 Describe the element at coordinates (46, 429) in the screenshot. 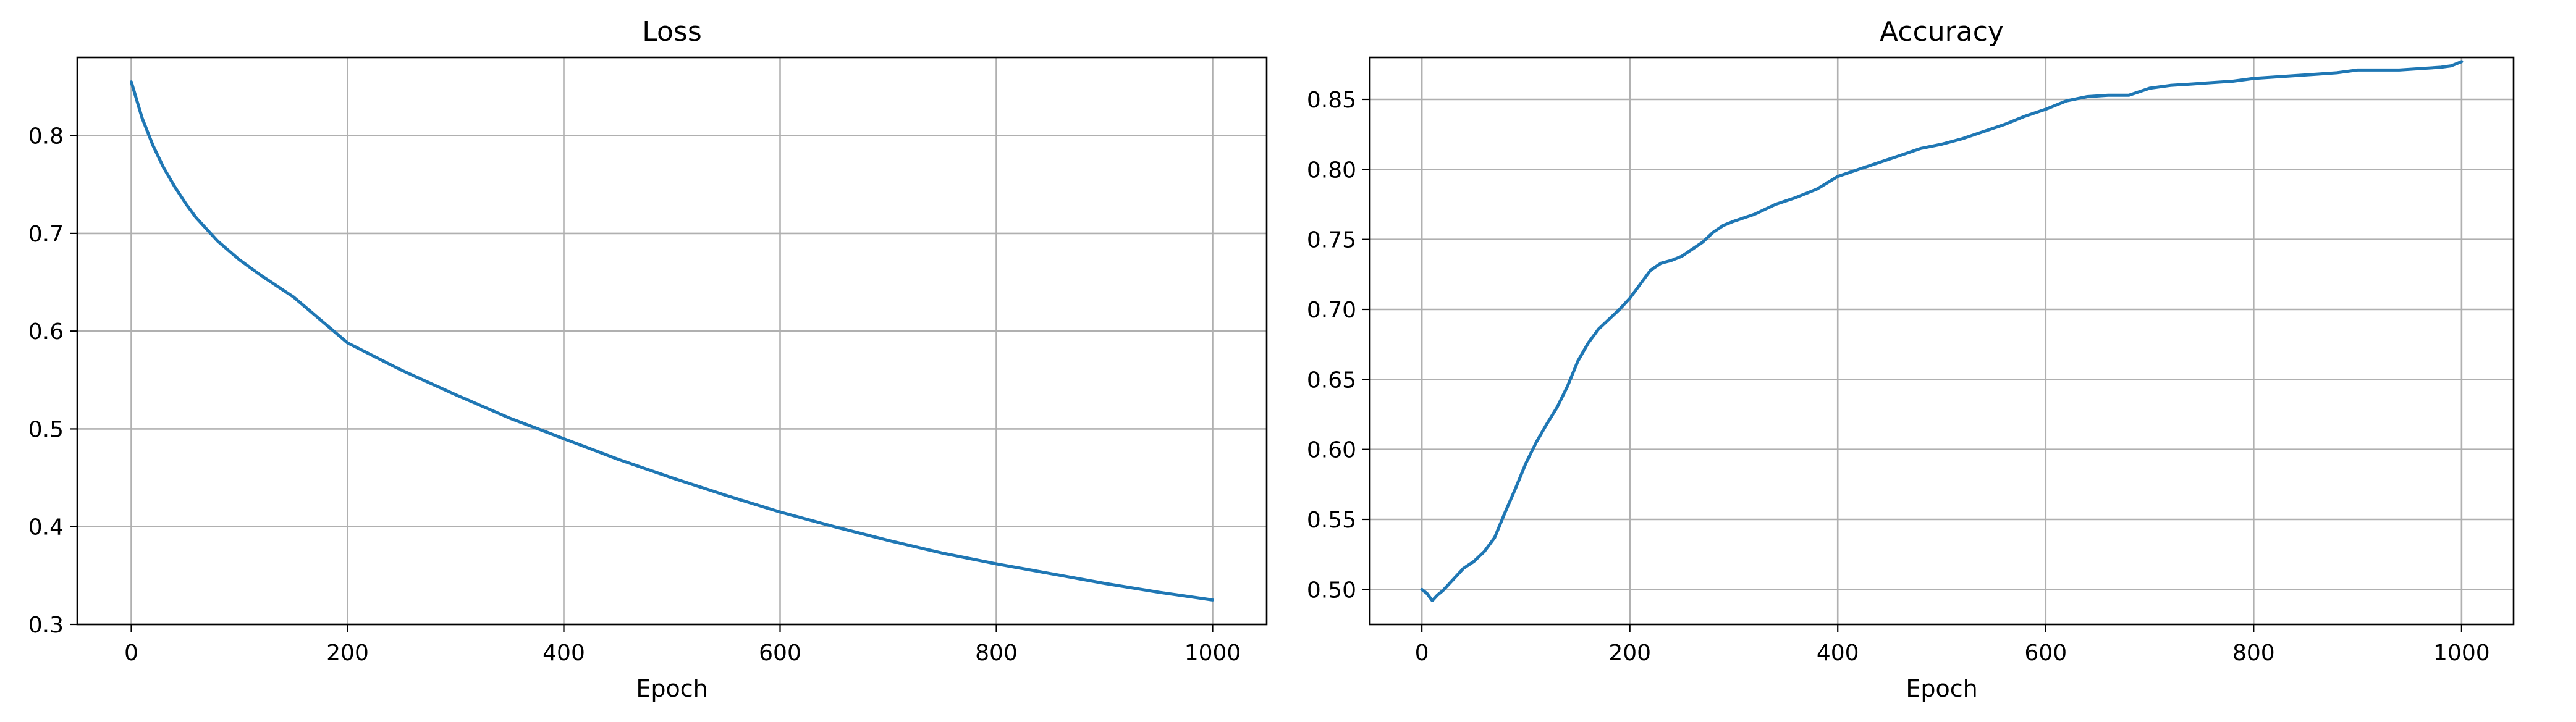

I see `y-tick-label: 0.5` at that location.